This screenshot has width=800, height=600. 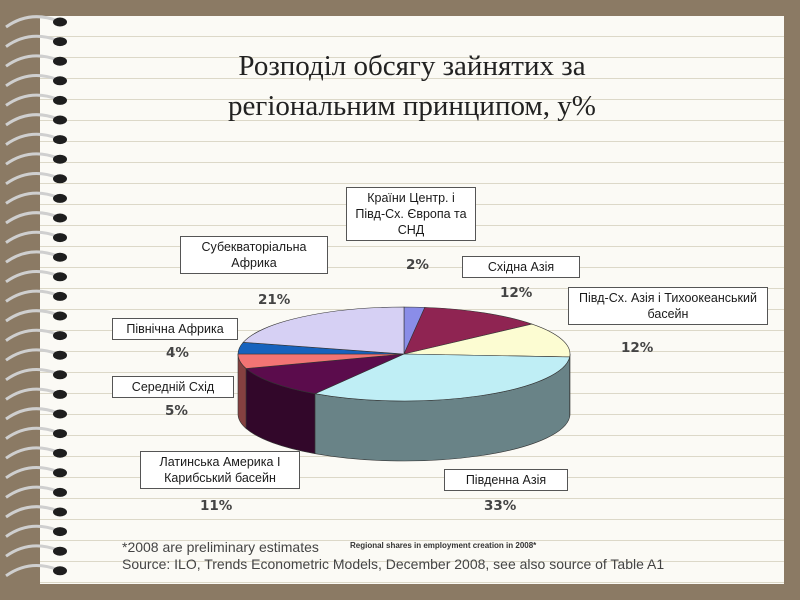 I want to click on callout-south-asia: Південна Азія, so click(x=506, y=480).